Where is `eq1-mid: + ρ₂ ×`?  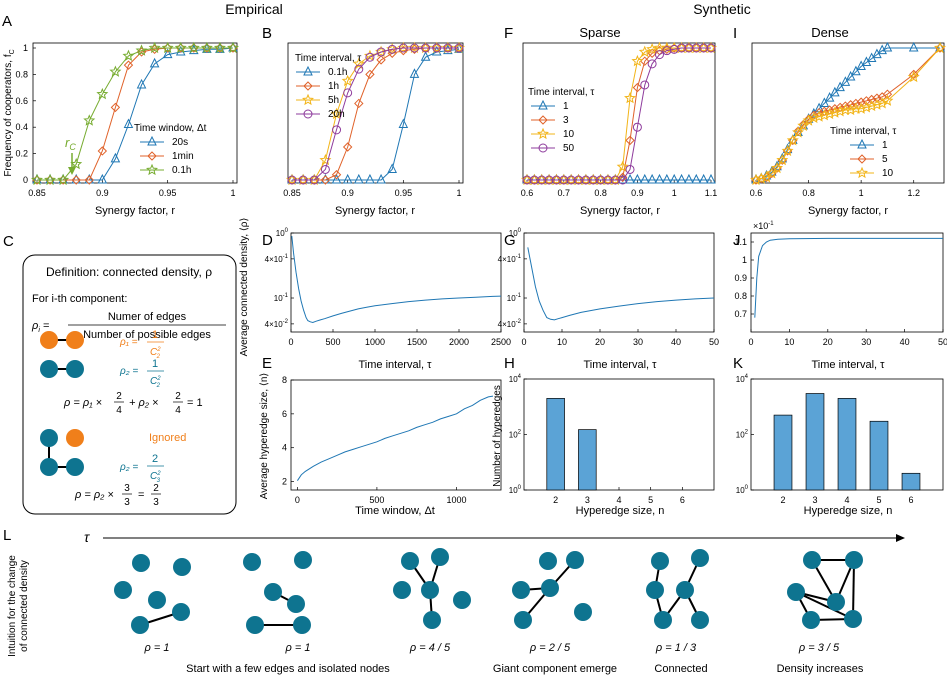
eq1-mid: + ρ₂ × is located at coordinates (143, 403).